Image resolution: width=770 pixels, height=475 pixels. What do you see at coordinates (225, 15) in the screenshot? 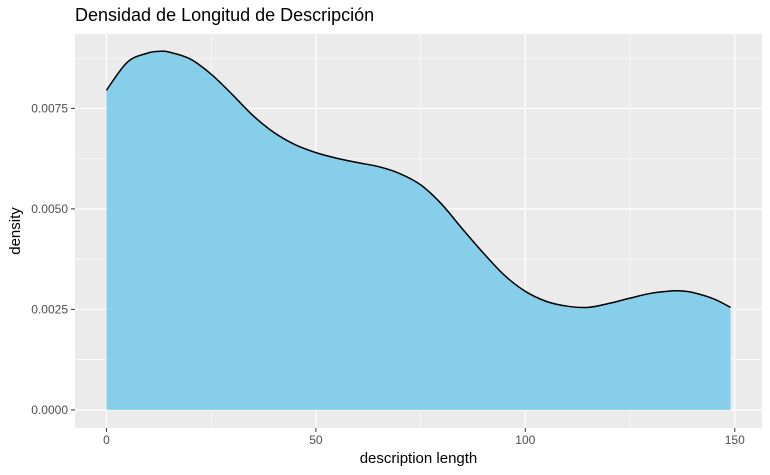
I see `chart-title: Densidad de Longitud de Descripción` at bounding box center [225, 15].